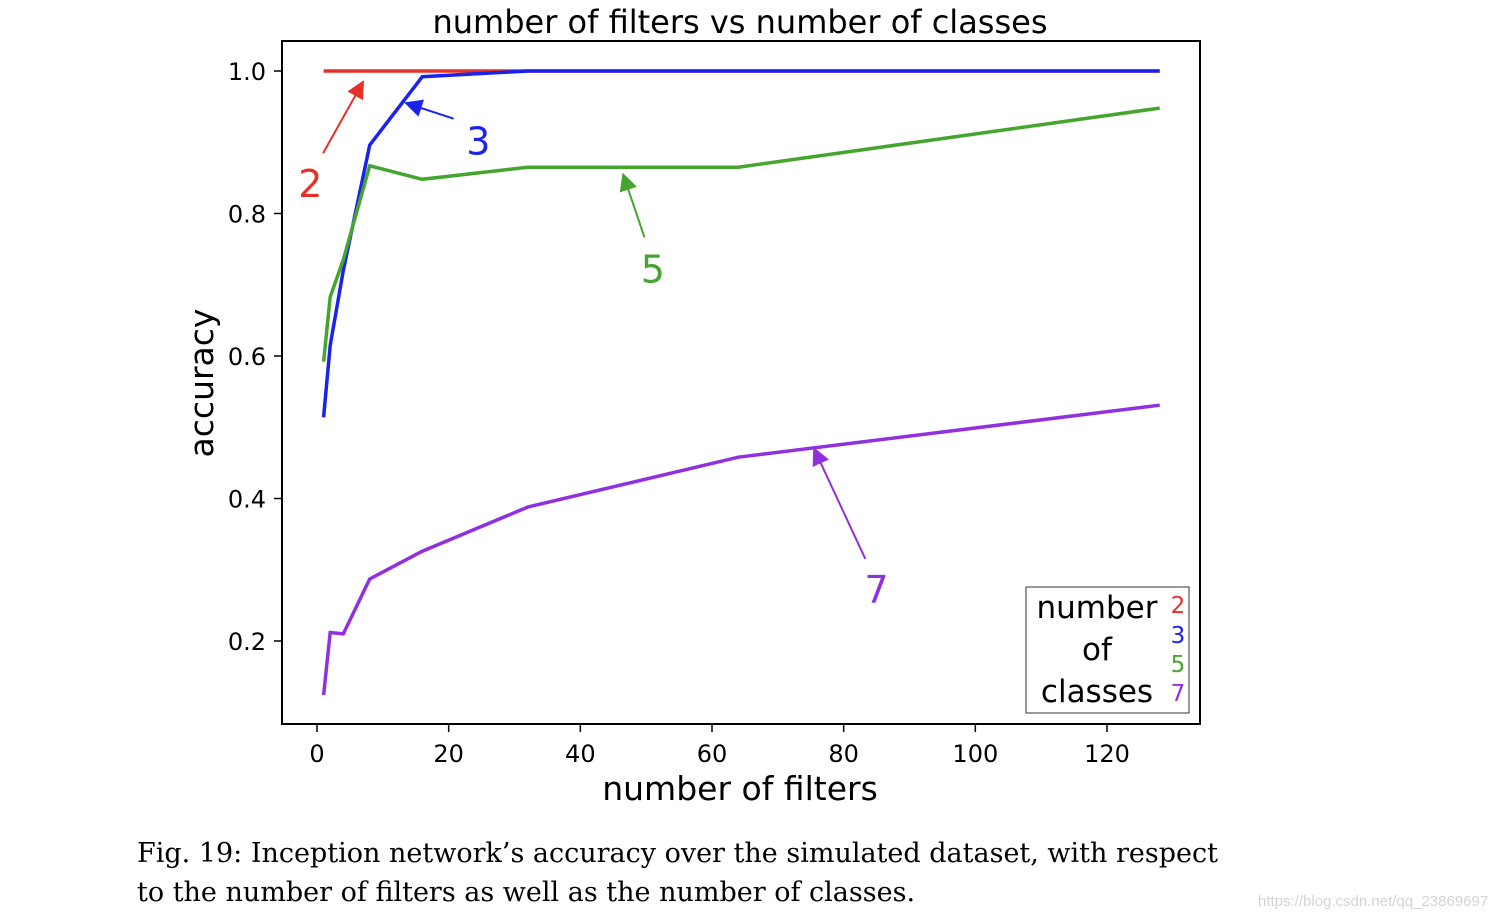 This screenshot has width=1510, height=920. I want to click on legend: number of classes 2 3 5 7, so click(1107, 650).